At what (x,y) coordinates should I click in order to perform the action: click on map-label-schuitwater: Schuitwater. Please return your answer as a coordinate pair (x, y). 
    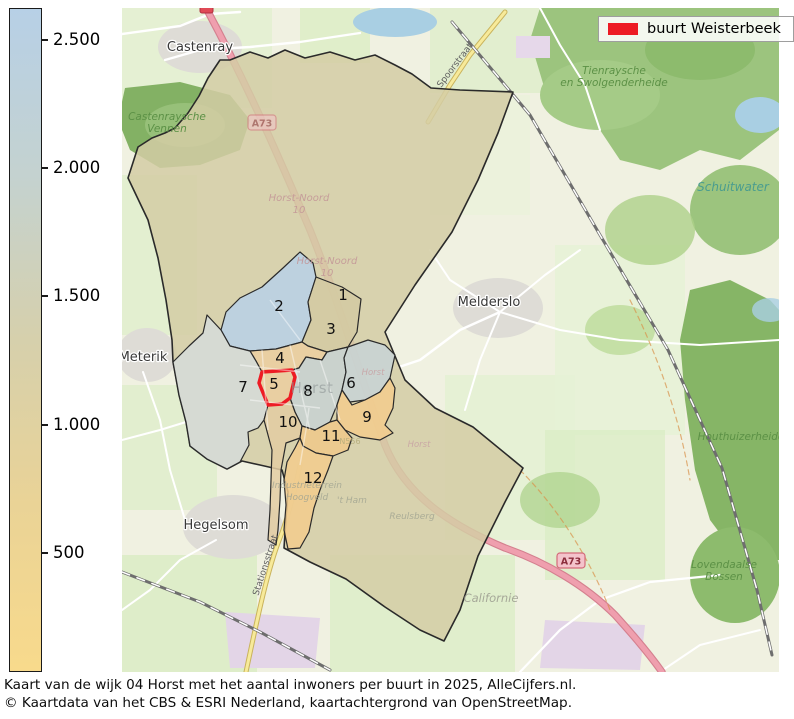
    Looking at the image, I should click on (733, 187).